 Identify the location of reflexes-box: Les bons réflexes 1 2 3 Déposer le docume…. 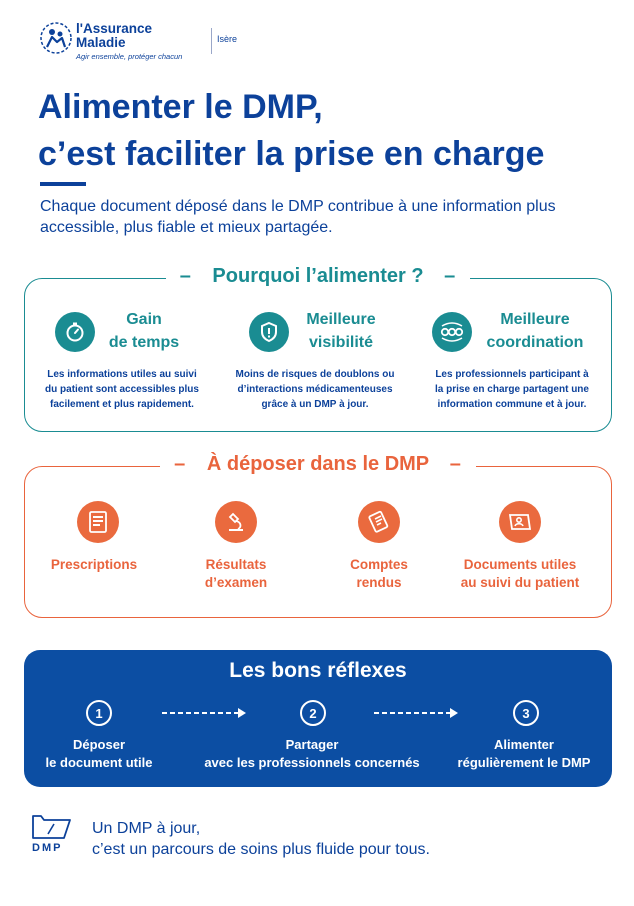
(318, 718).